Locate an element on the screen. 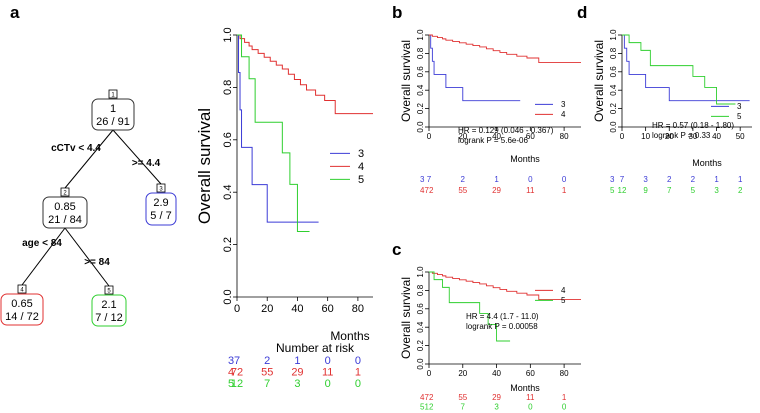 The width and height of the screenshot is (760, 413). tree-node-counts: 14 / 72 is located at coordinates (22, 317).